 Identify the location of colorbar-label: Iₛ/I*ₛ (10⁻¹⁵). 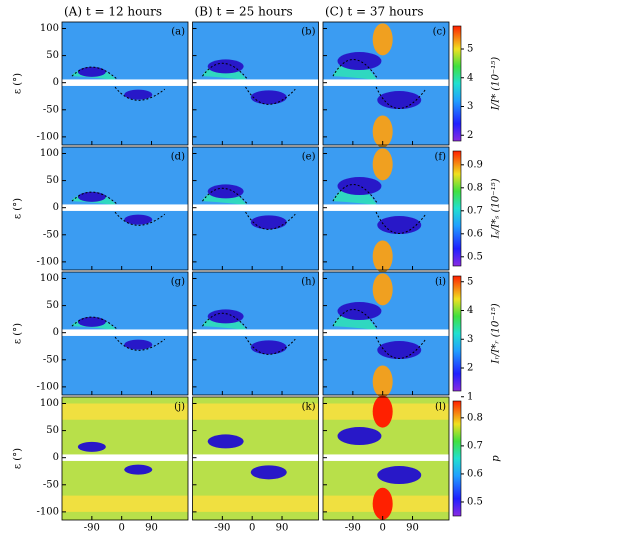
(496, 208).